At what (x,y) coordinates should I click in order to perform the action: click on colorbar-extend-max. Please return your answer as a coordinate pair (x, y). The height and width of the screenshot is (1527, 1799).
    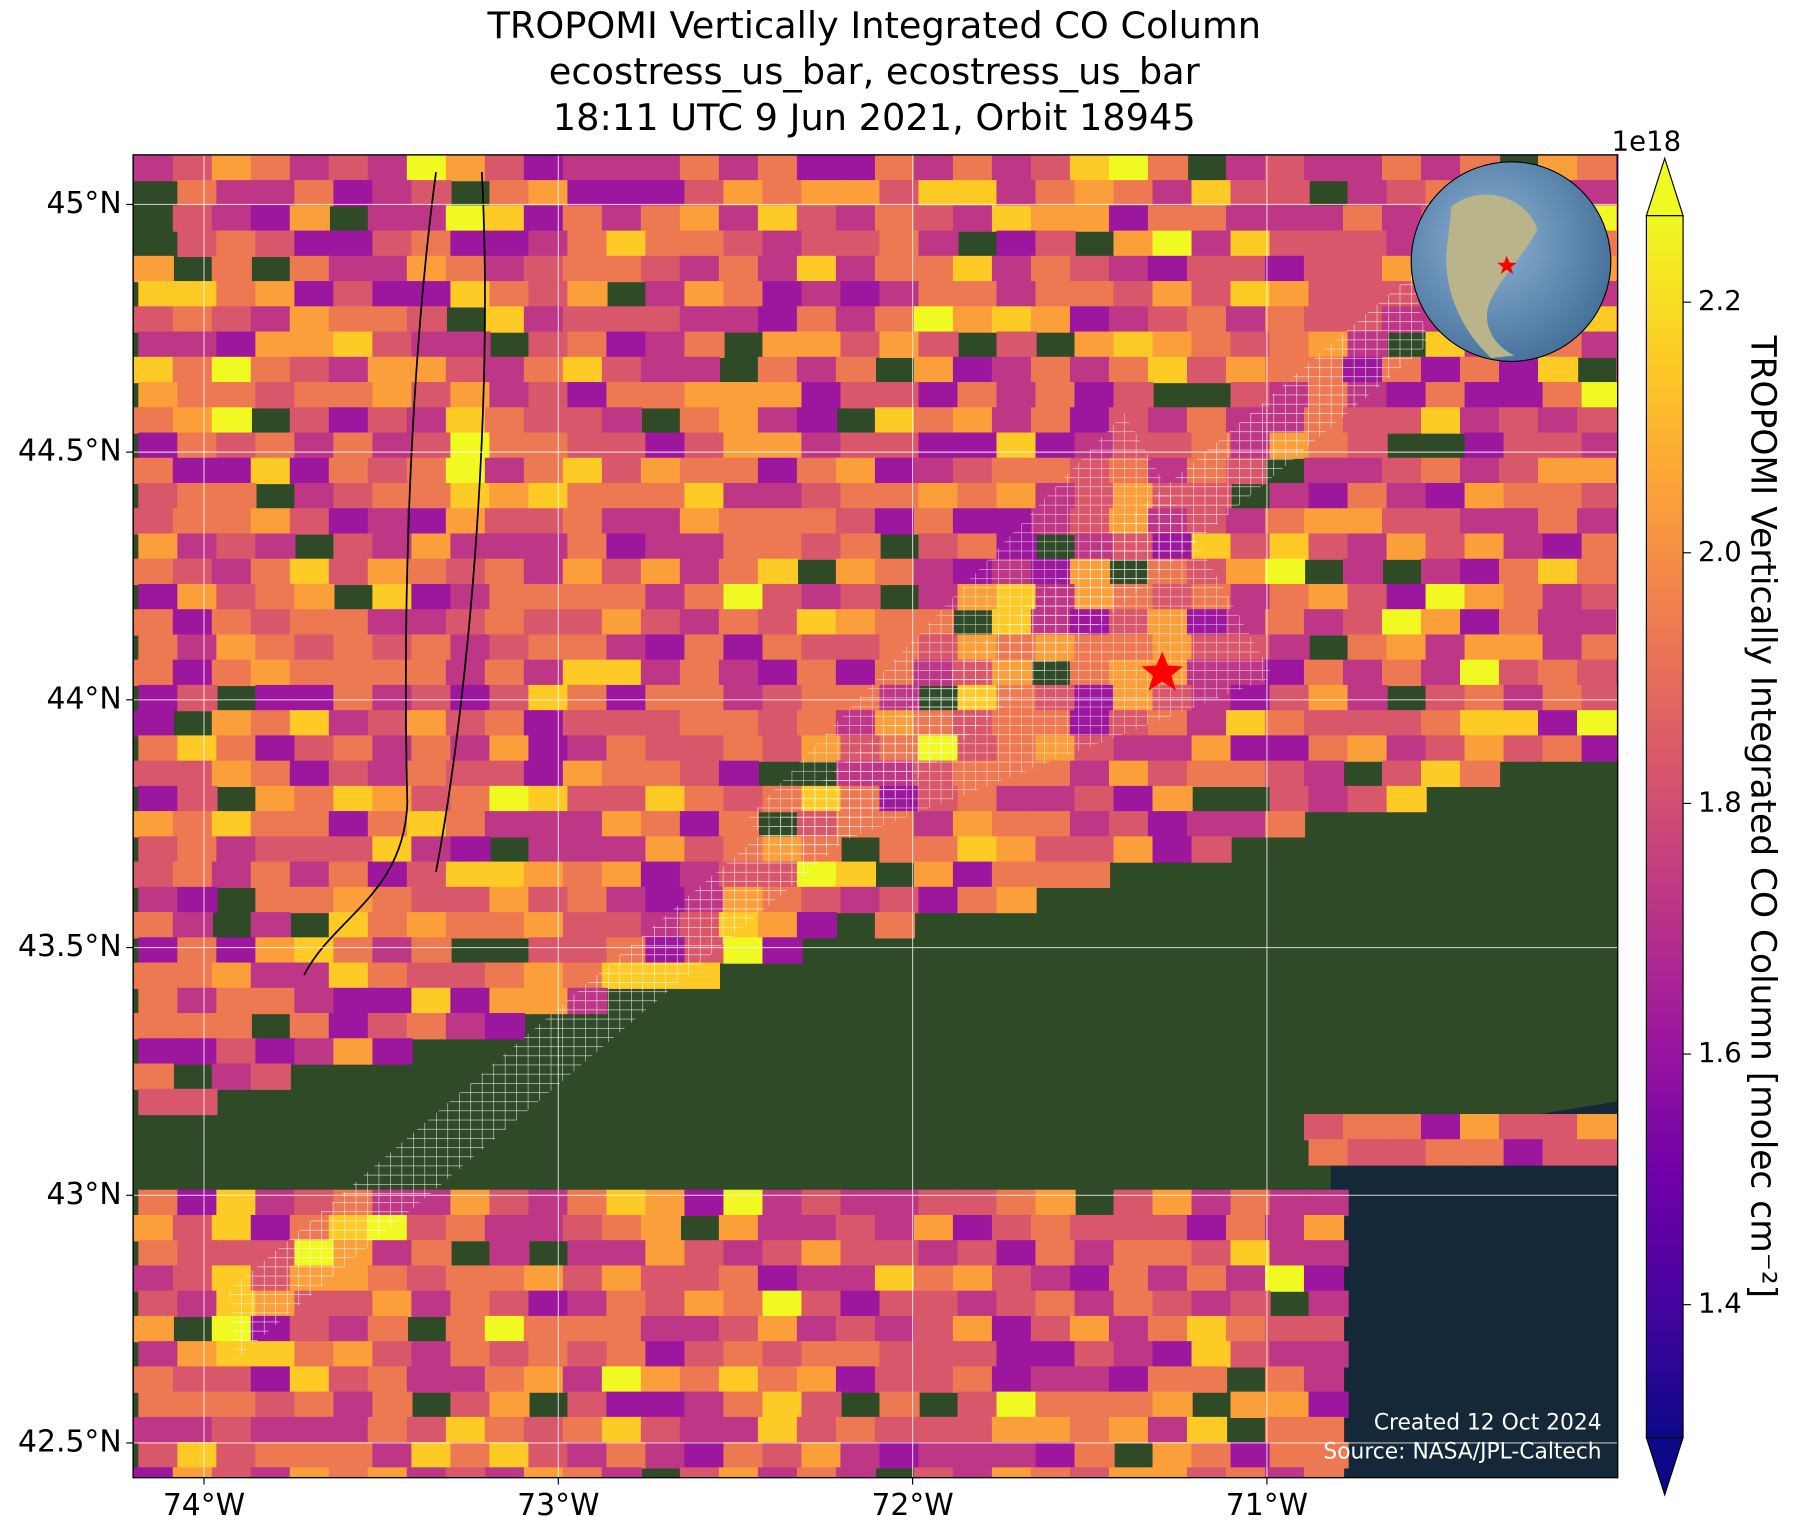
    Looking at the image, I should click on (1664, 186).